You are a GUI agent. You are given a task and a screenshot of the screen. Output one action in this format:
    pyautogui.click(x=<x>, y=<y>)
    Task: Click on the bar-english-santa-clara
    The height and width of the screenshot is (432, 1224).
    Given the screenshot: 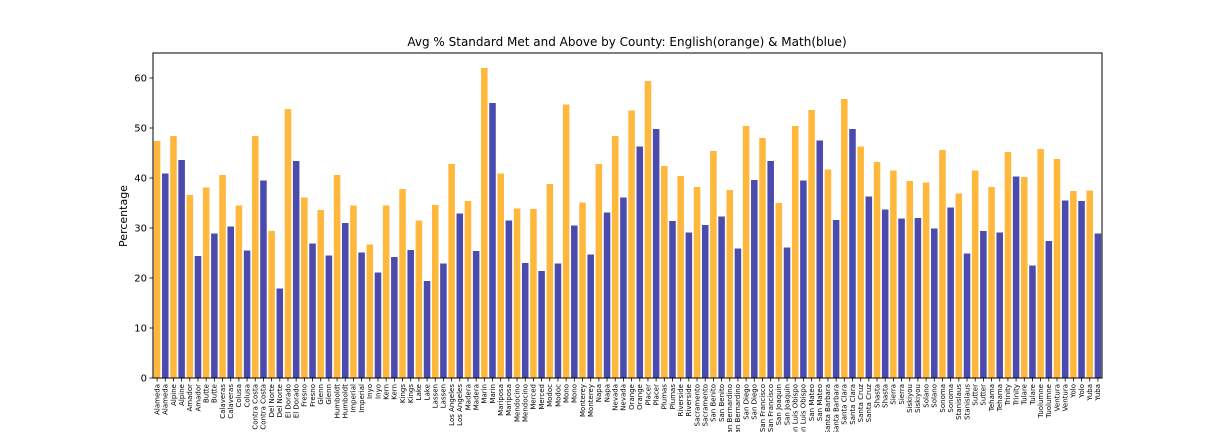 What is the action you would take?
    pyautogui.click(x=844, y=238)
    